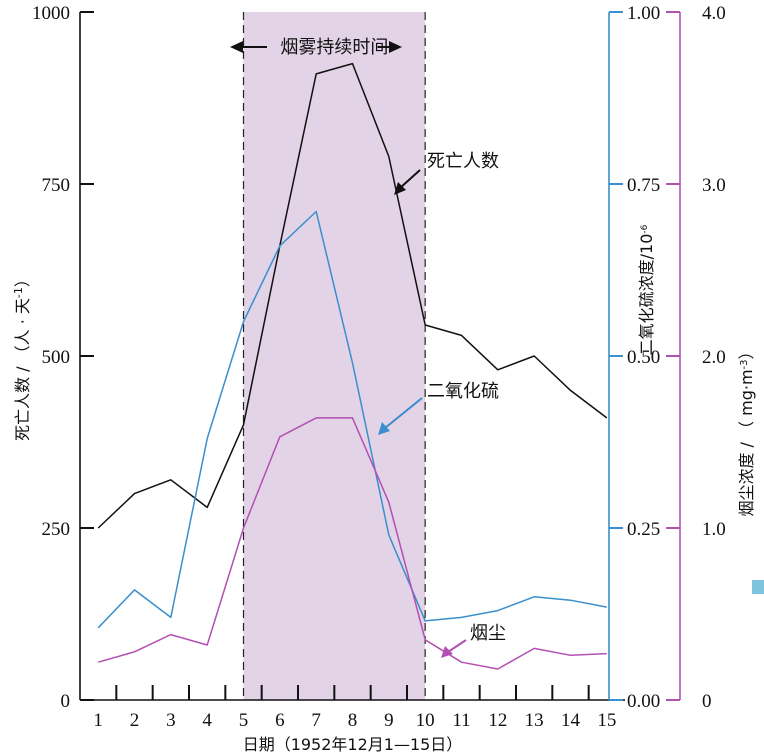 This screenshot has height=753, width=764. I want to click on deaths-tick-label: 250, so click(56, 529).